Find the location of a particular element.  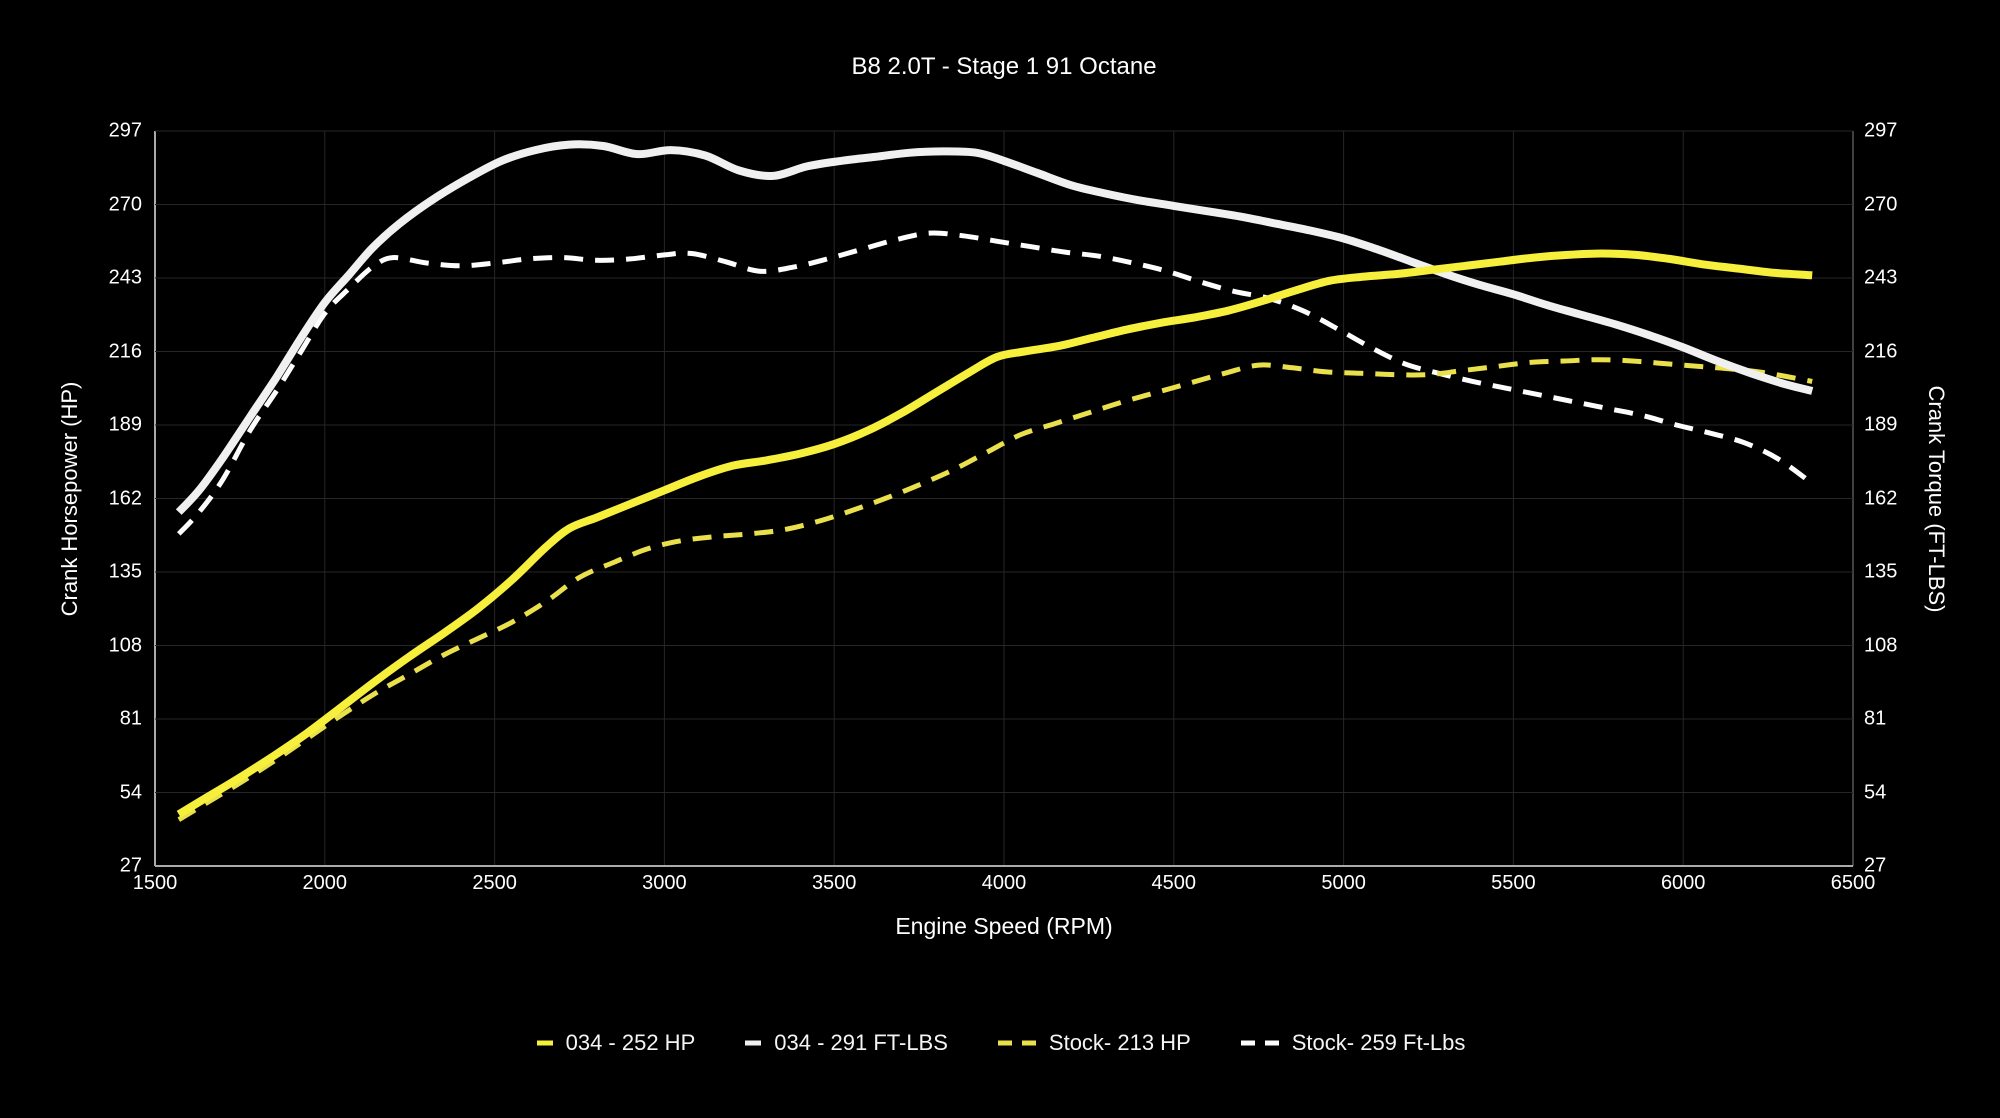

y-tick-label-right: 27 is located at coordinates (1875, 865).